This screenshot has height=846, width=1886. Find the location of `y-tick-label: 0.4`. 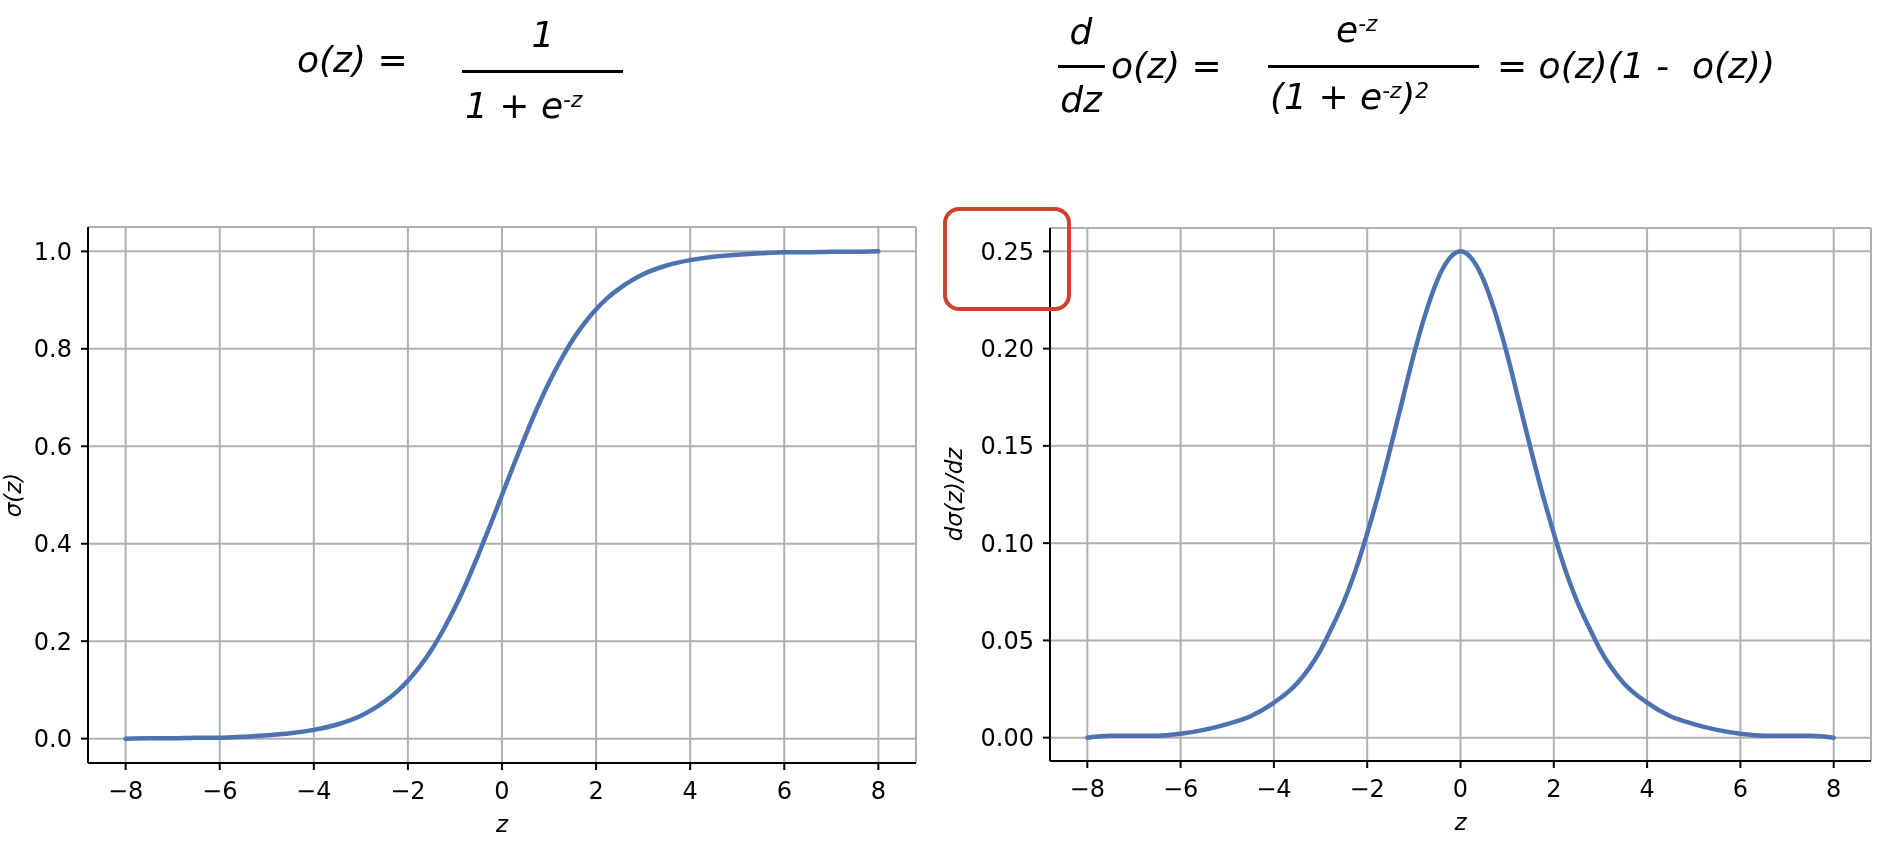

y-tick-label: 0.4 is located at coordinates (52, 544).